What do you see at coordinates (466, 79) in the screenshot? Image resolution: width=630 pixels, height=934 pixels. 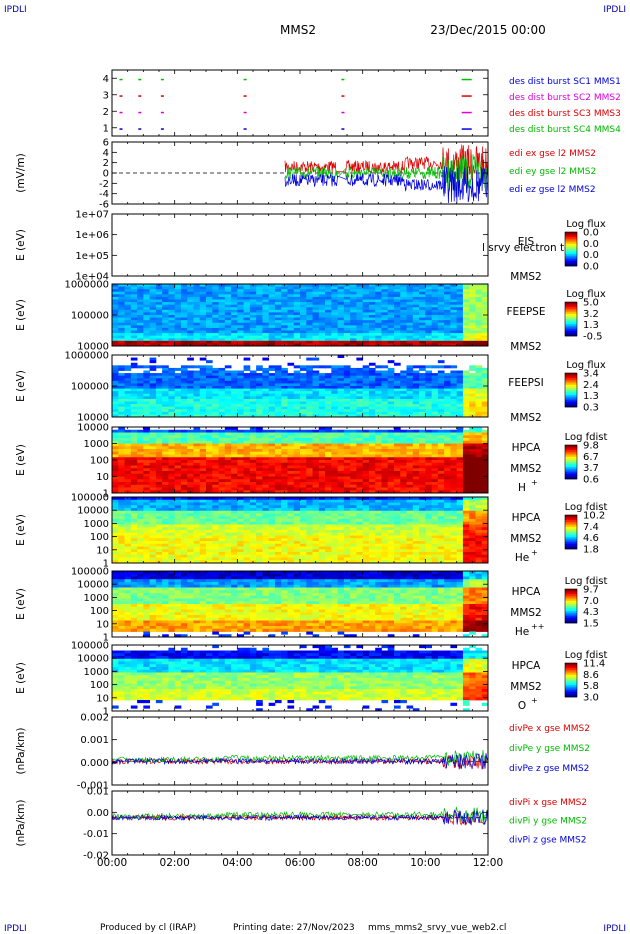 I see `burst-mark` at bounding box center [466, 79].